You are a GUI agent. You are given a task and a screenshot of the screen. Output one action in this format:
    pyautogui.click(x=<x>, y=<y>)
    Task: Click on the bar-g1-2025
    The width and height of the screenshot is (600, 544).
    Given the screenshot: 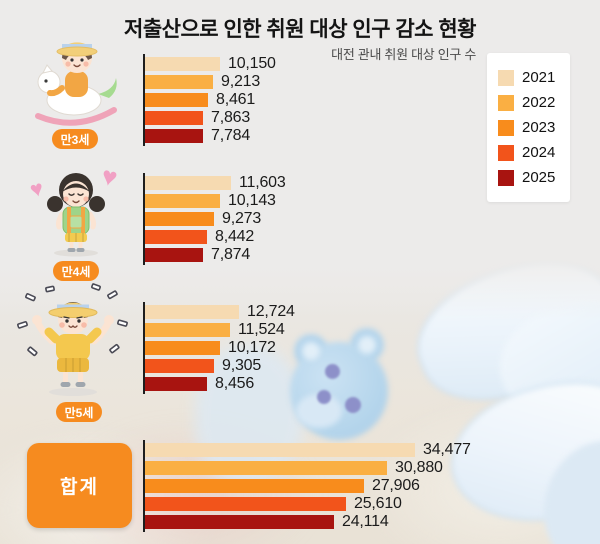 What is the action you would take?
    pyautogui.click(x=174, y=255)
    